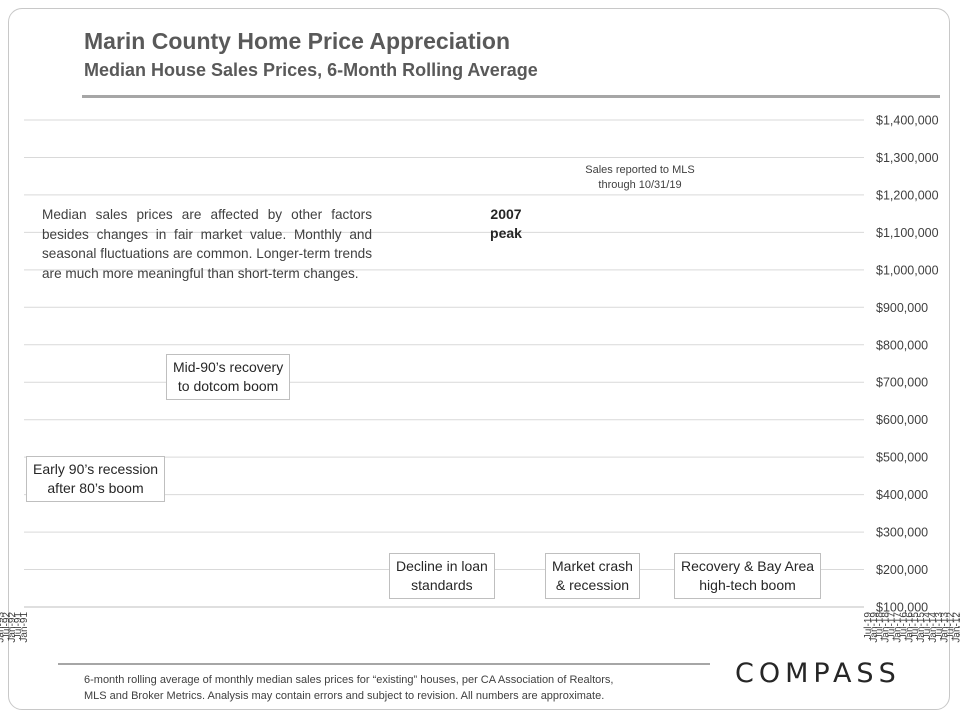 The image size is (960, 720). I want to click on x-tick-label: Jan-13, so click(945, 627).